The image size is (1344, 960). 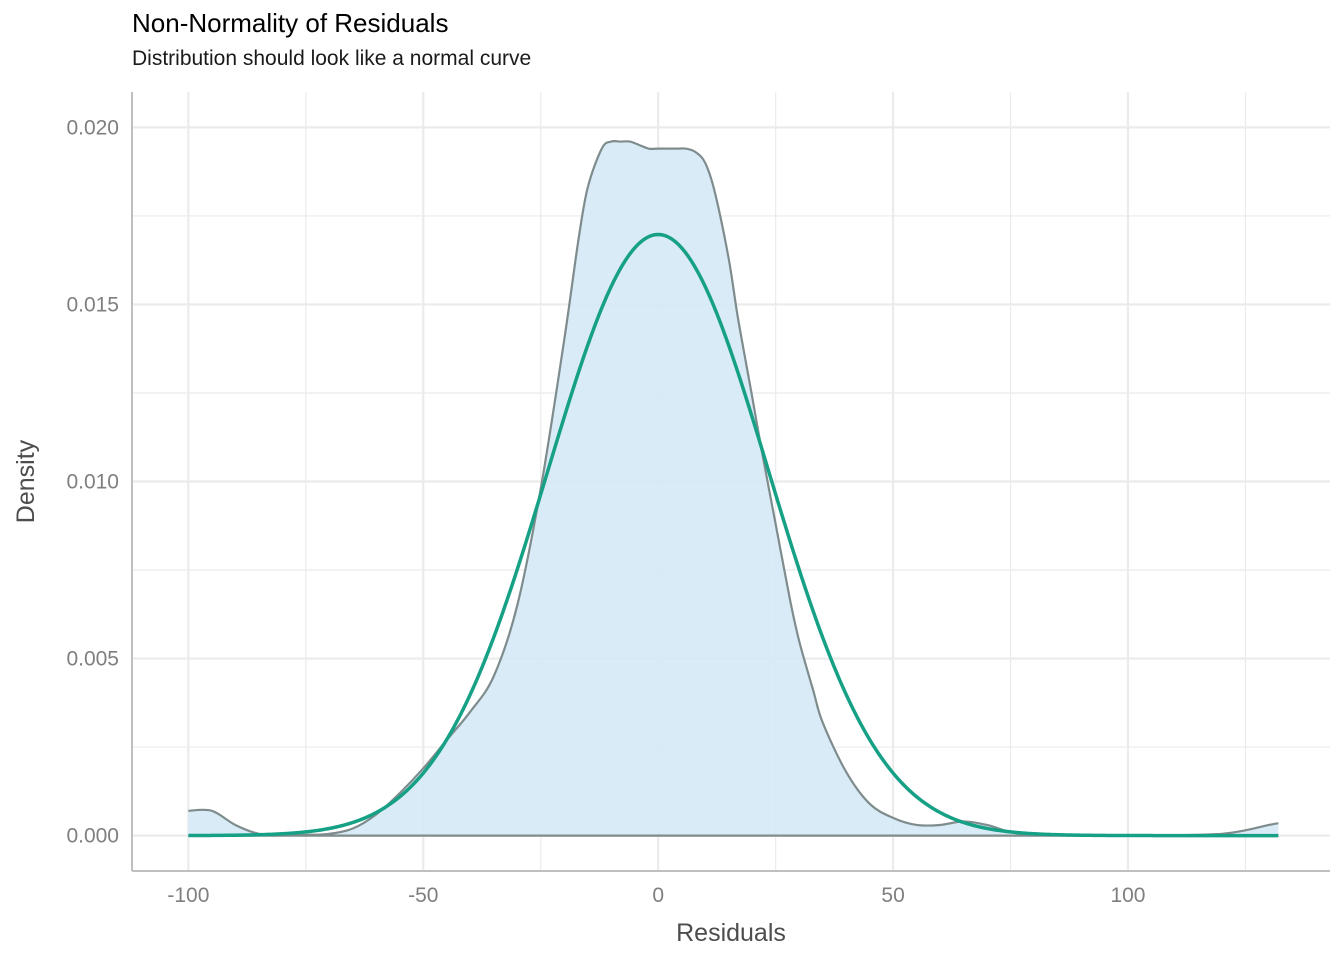 What do you see at coordinates (423, 895) in the screenshot?
I see `x-tick-label: -50` at bounding box center [423, 895].